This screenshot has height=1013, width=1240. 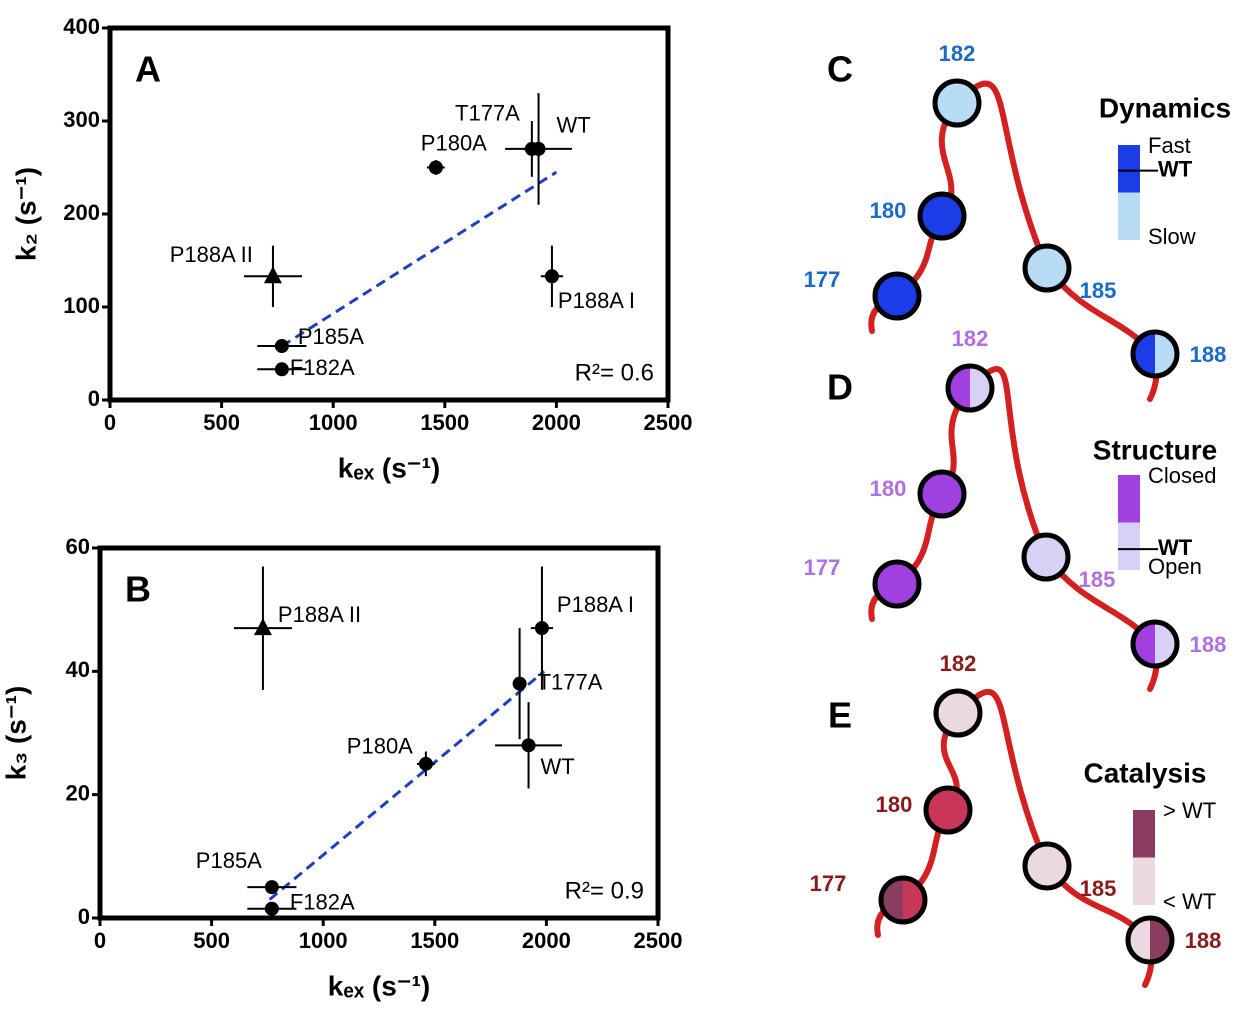 What do you see at coordinates (78, 792) in the screenshot?
I see `y-tick-label: 20` at bounding box center [78, 792].